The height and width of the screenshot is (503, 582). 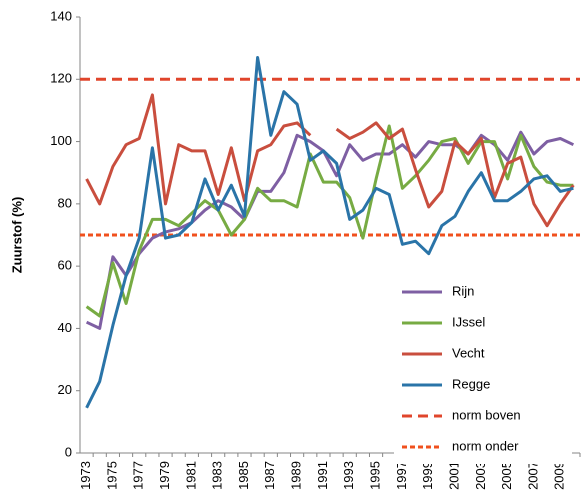 I want to click on x-tick-label: 1985, so click(x=243, y=475).